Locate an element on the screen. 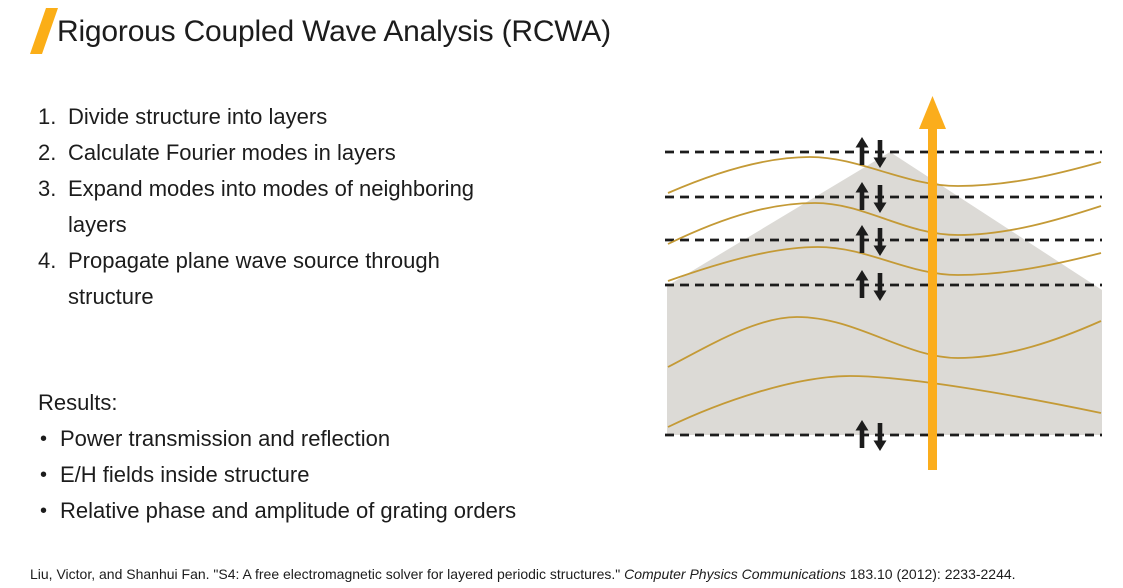 Image resolution: width=1123 pixels, height=588 pixels. step-text: Divide structure into layers is located at coordinates (198, 116).